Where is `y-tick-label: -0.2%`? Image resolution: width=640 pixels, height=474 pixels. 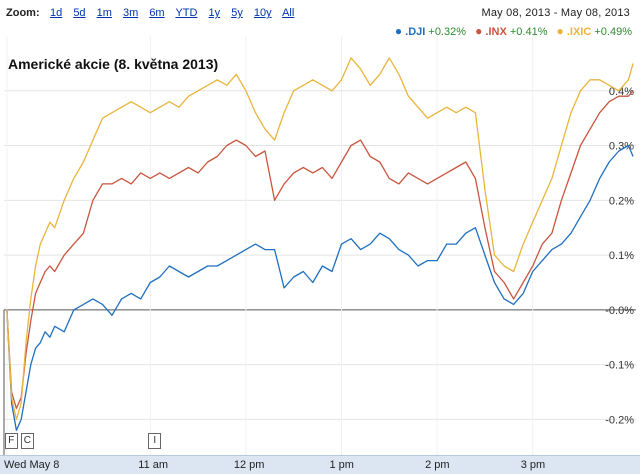
y-tick-label: -0.2% is located at coordinates (619, 420).